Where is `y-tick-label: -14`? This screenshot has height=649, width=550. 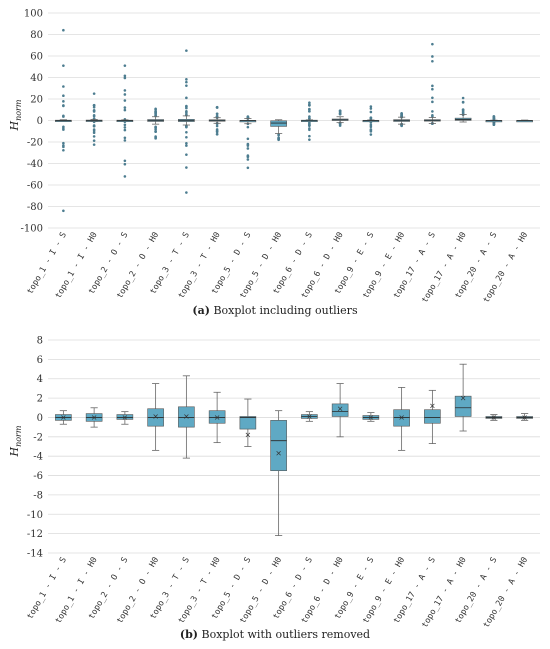 y-tick-label: -14 is located at coordinates (35, 554).